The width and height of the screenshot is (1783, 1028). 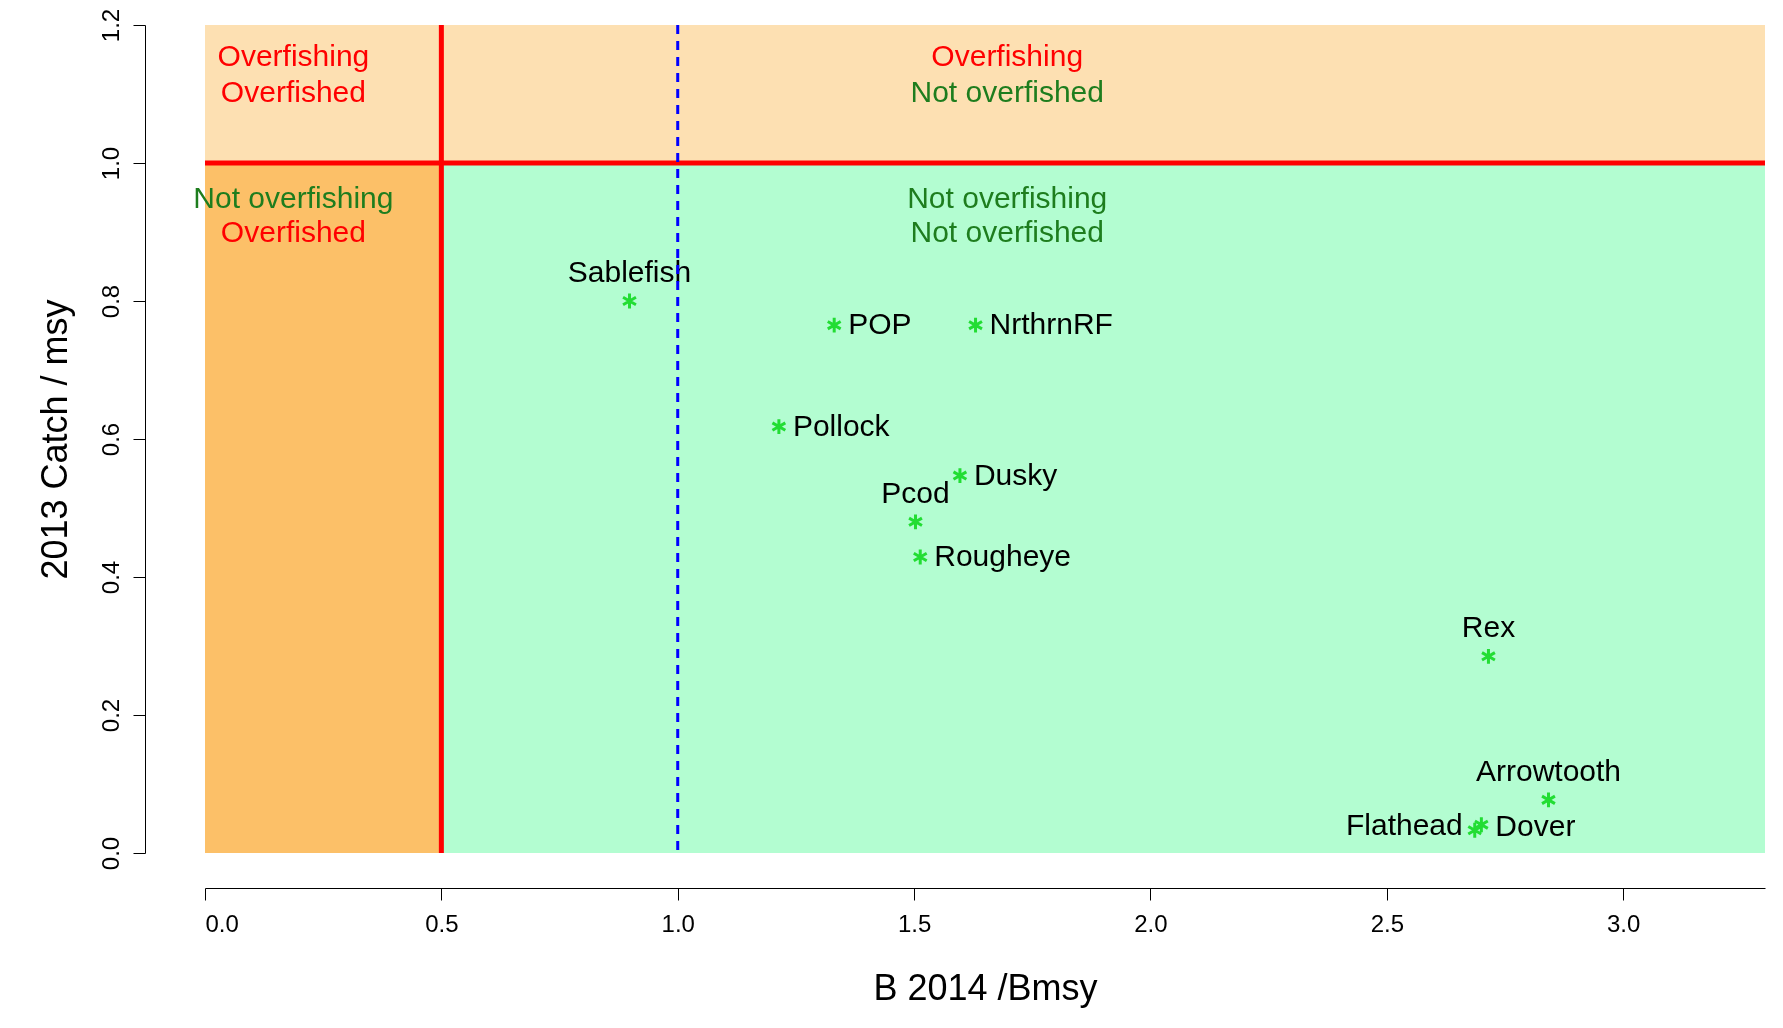 What do you see at coordinates (1548, 770) in the screenshot?
I see `annotation: Arrowtooth` at bounding box center [1548, 770].